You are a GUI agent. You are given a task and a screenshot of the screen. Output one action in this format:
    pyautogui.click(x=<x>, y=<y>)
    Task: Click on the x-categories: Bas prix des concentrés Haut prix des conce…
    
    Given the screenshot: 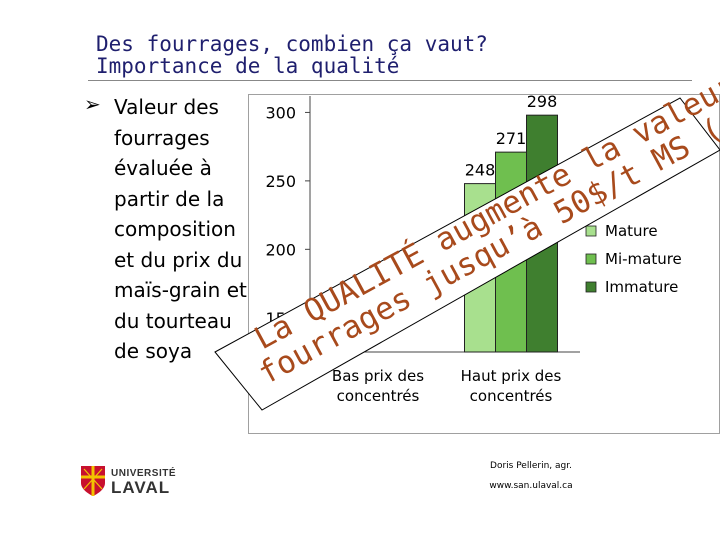 What is the action you would take?
    pyautogui.click(x=447, y=386)
    